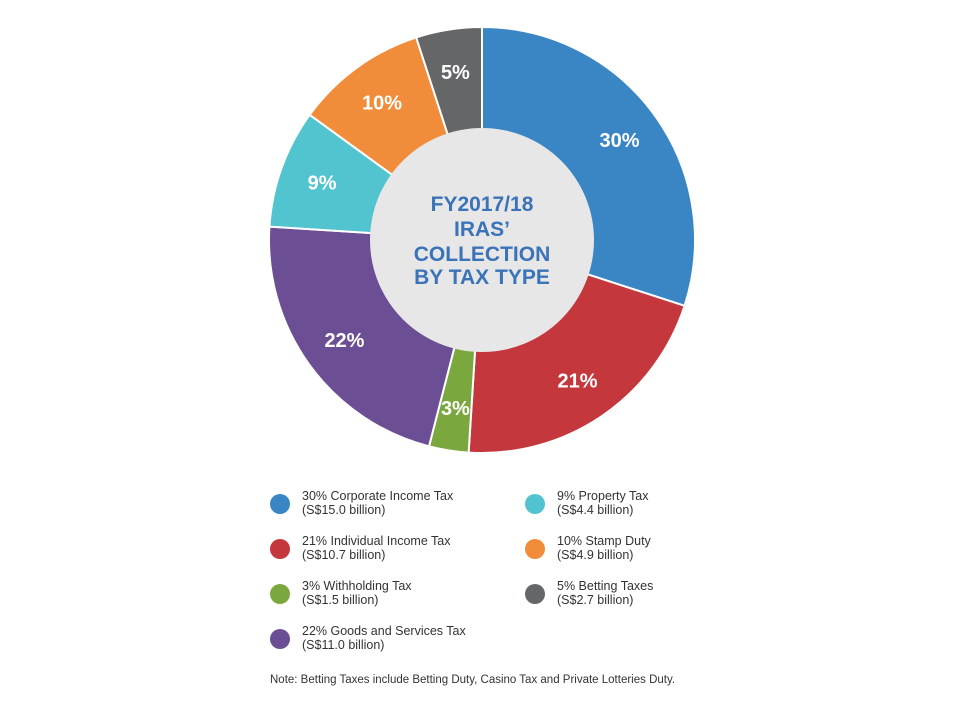 This screenshot has height=720, width=960. I want to click on slice-label-5pct: 5%, so click(455, 73).